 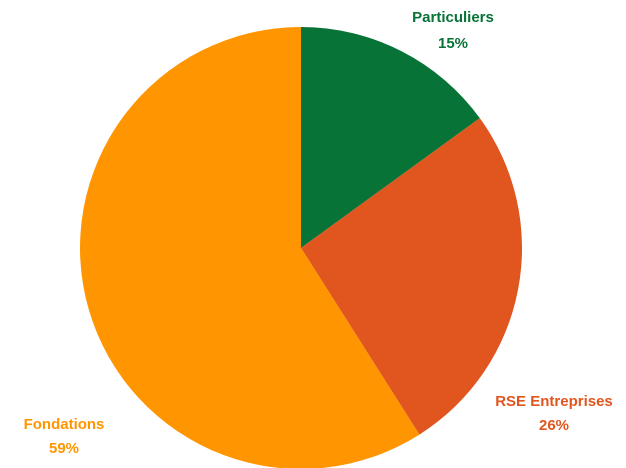 I want to click on pie-slice-particuliers, so click(x=390, y=137).